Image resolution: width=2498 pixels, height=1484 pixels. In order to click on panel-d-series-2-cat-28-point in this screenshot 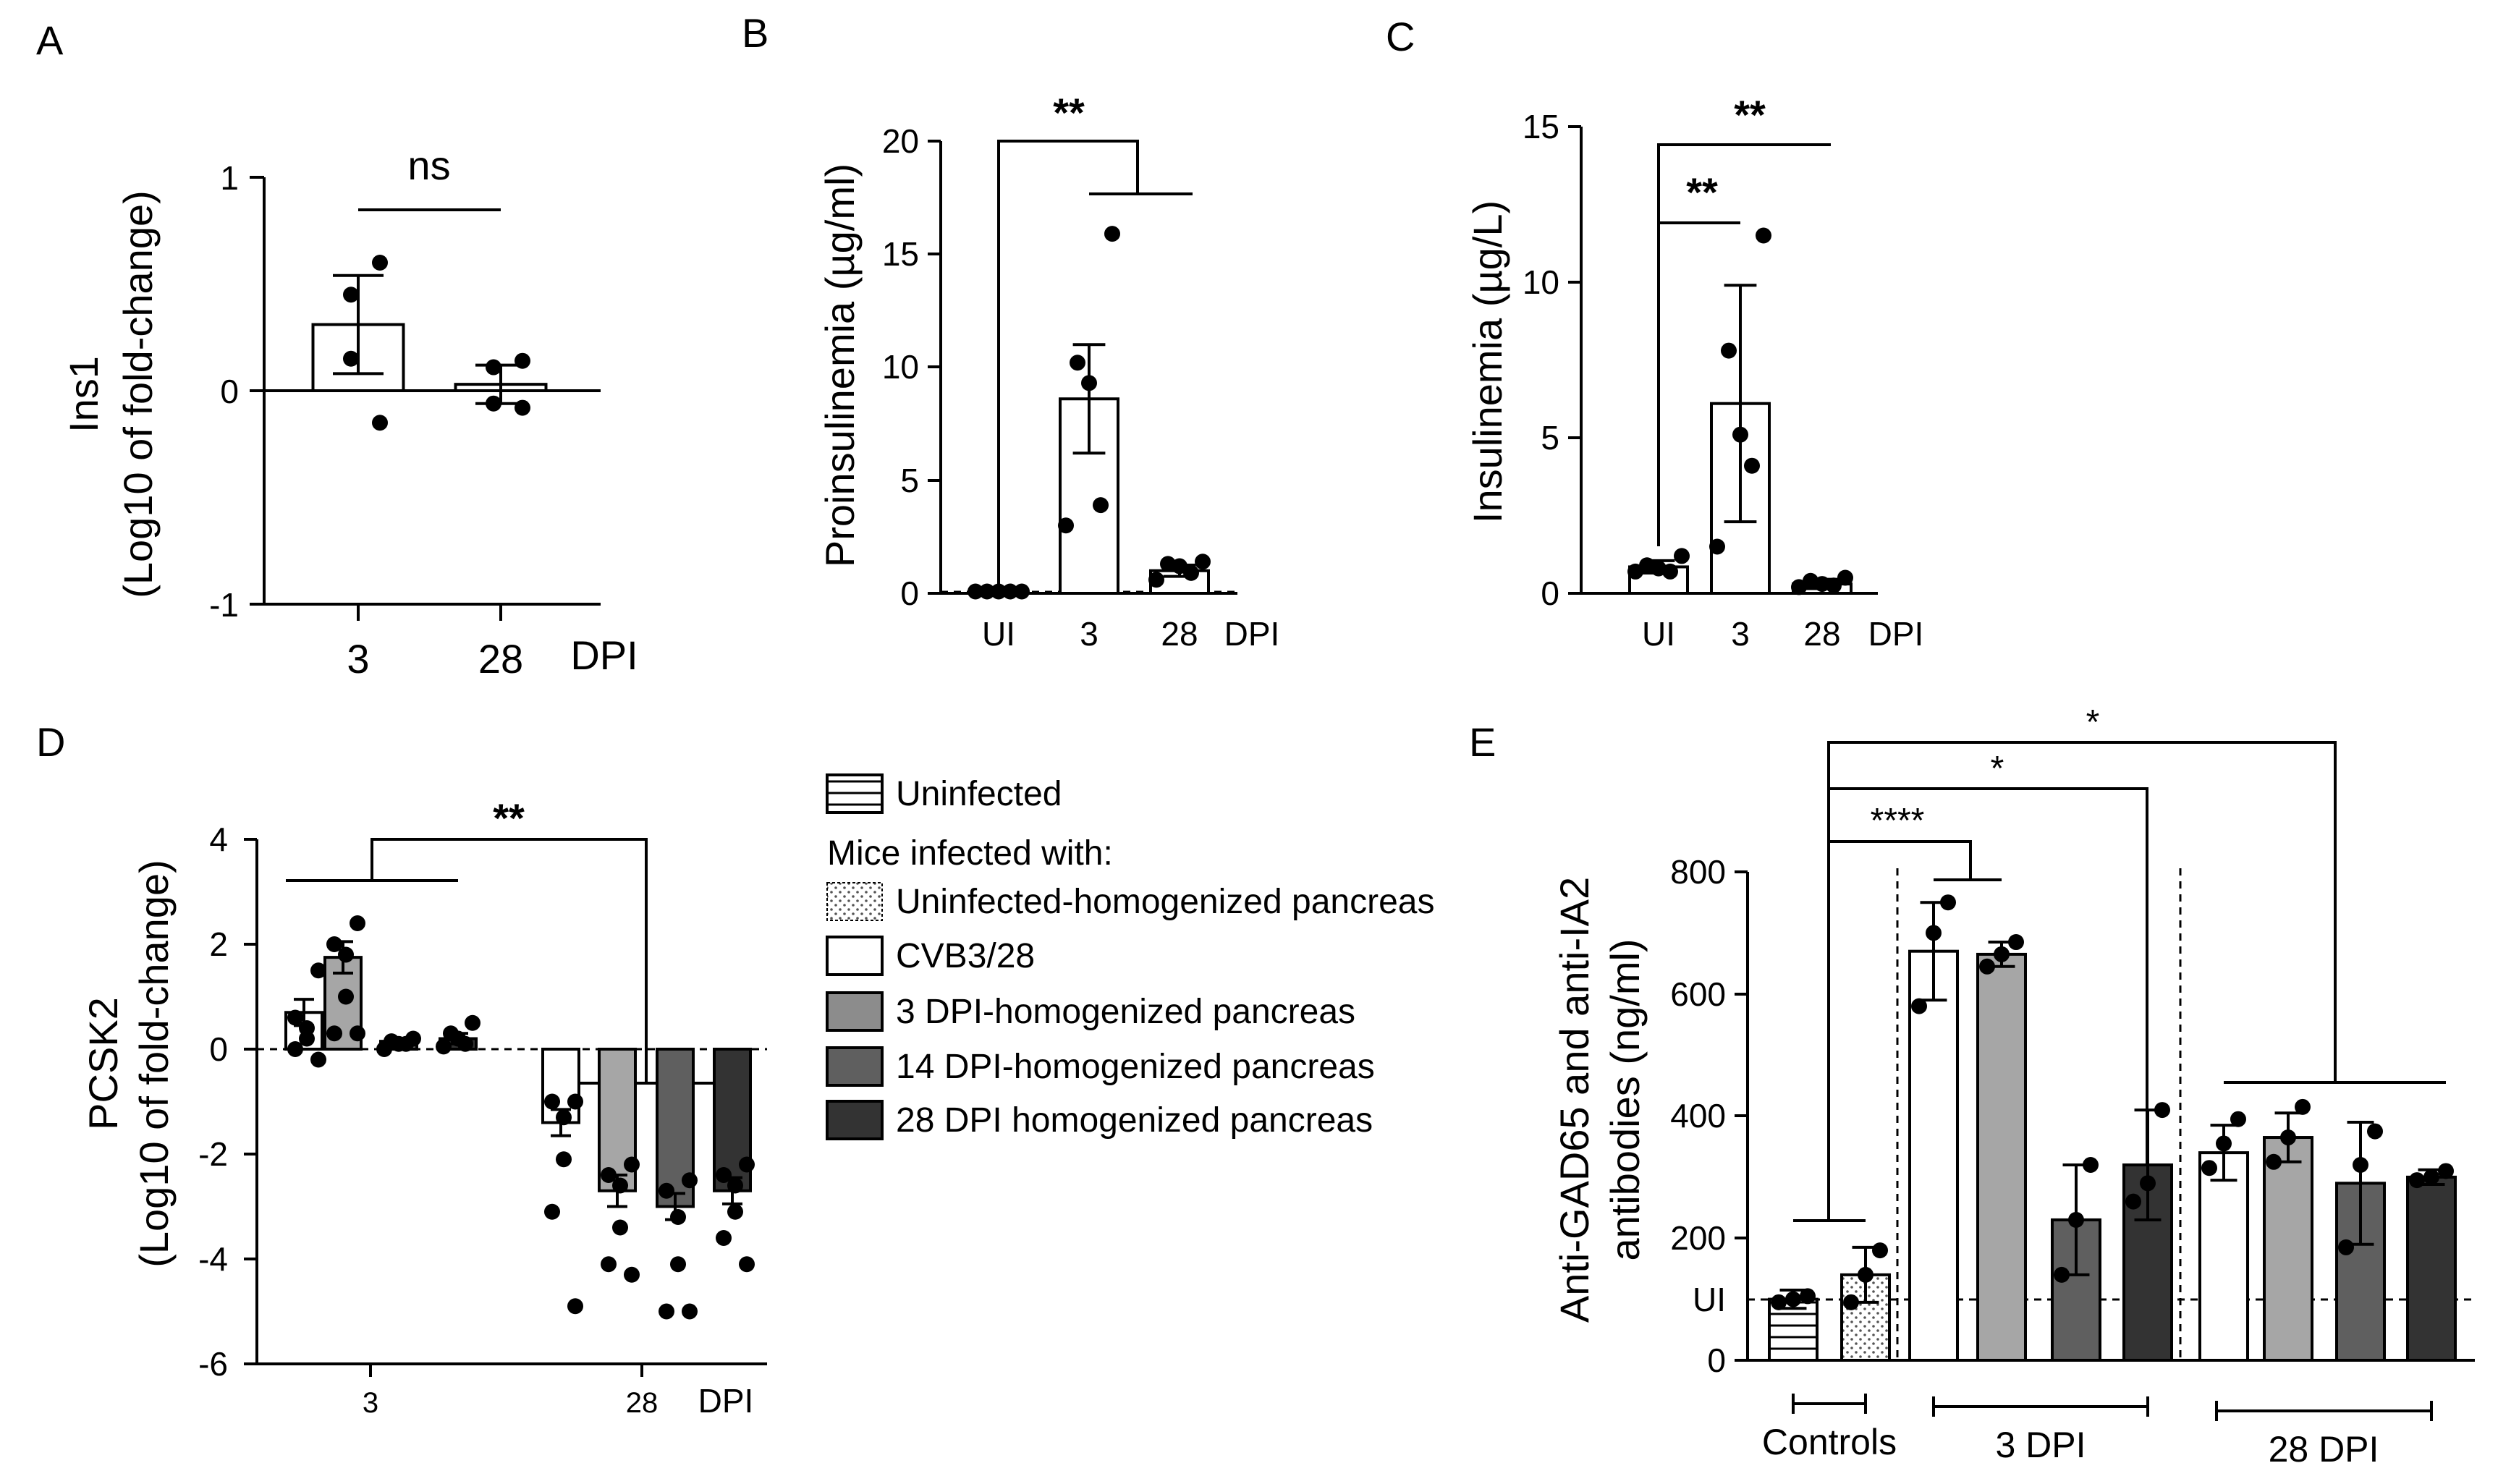, I will do `click(678, 1217)`.